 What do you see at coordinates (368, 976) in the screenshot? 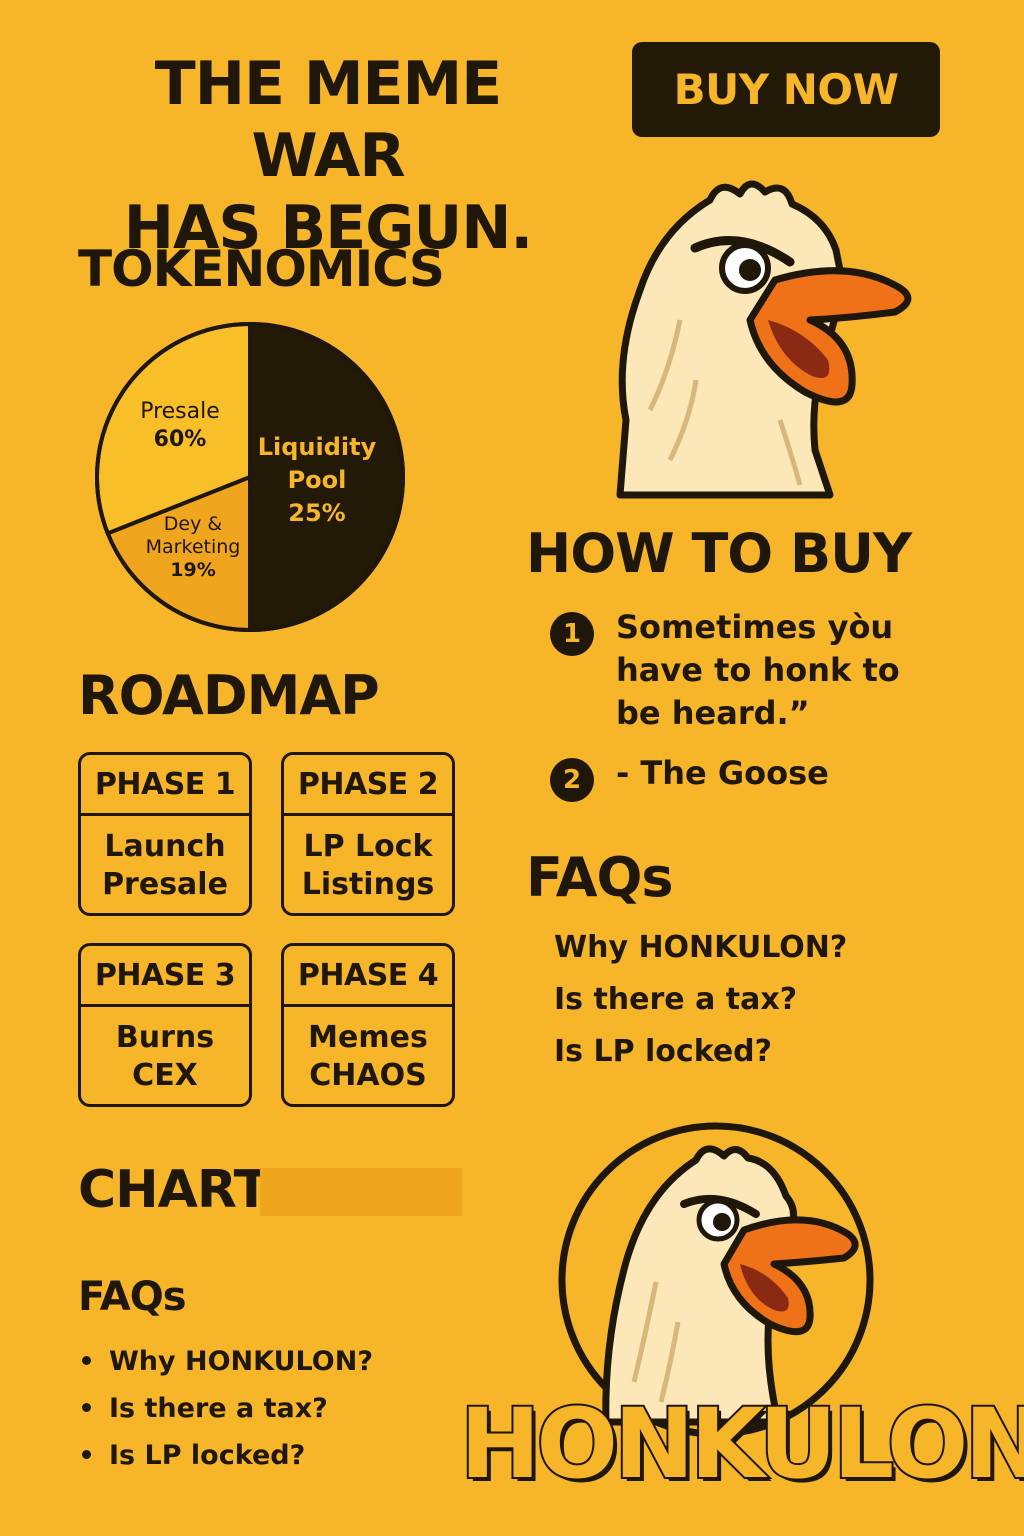
I see `phase-title: PHASE 4` at bounding box center [368, 976].